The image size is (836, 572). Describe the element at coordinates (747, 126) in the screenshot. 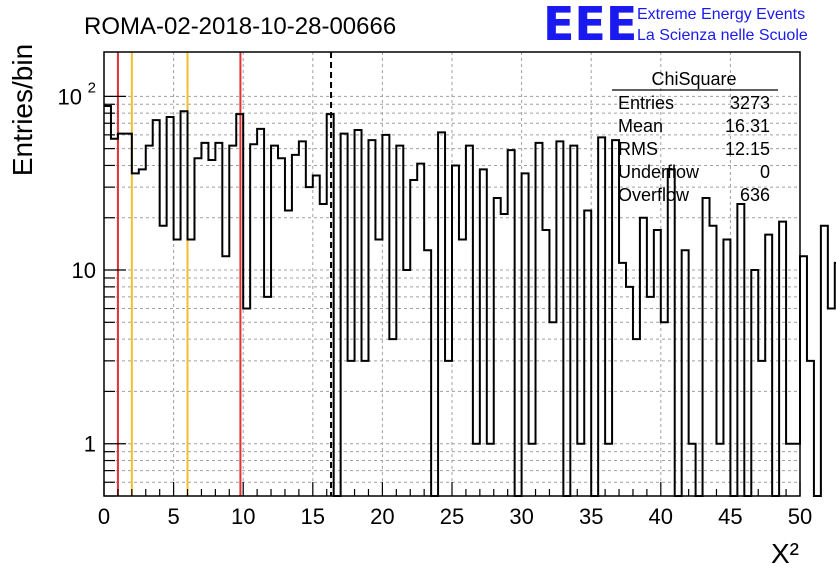

I see `stats-value: 16.31` at that location.